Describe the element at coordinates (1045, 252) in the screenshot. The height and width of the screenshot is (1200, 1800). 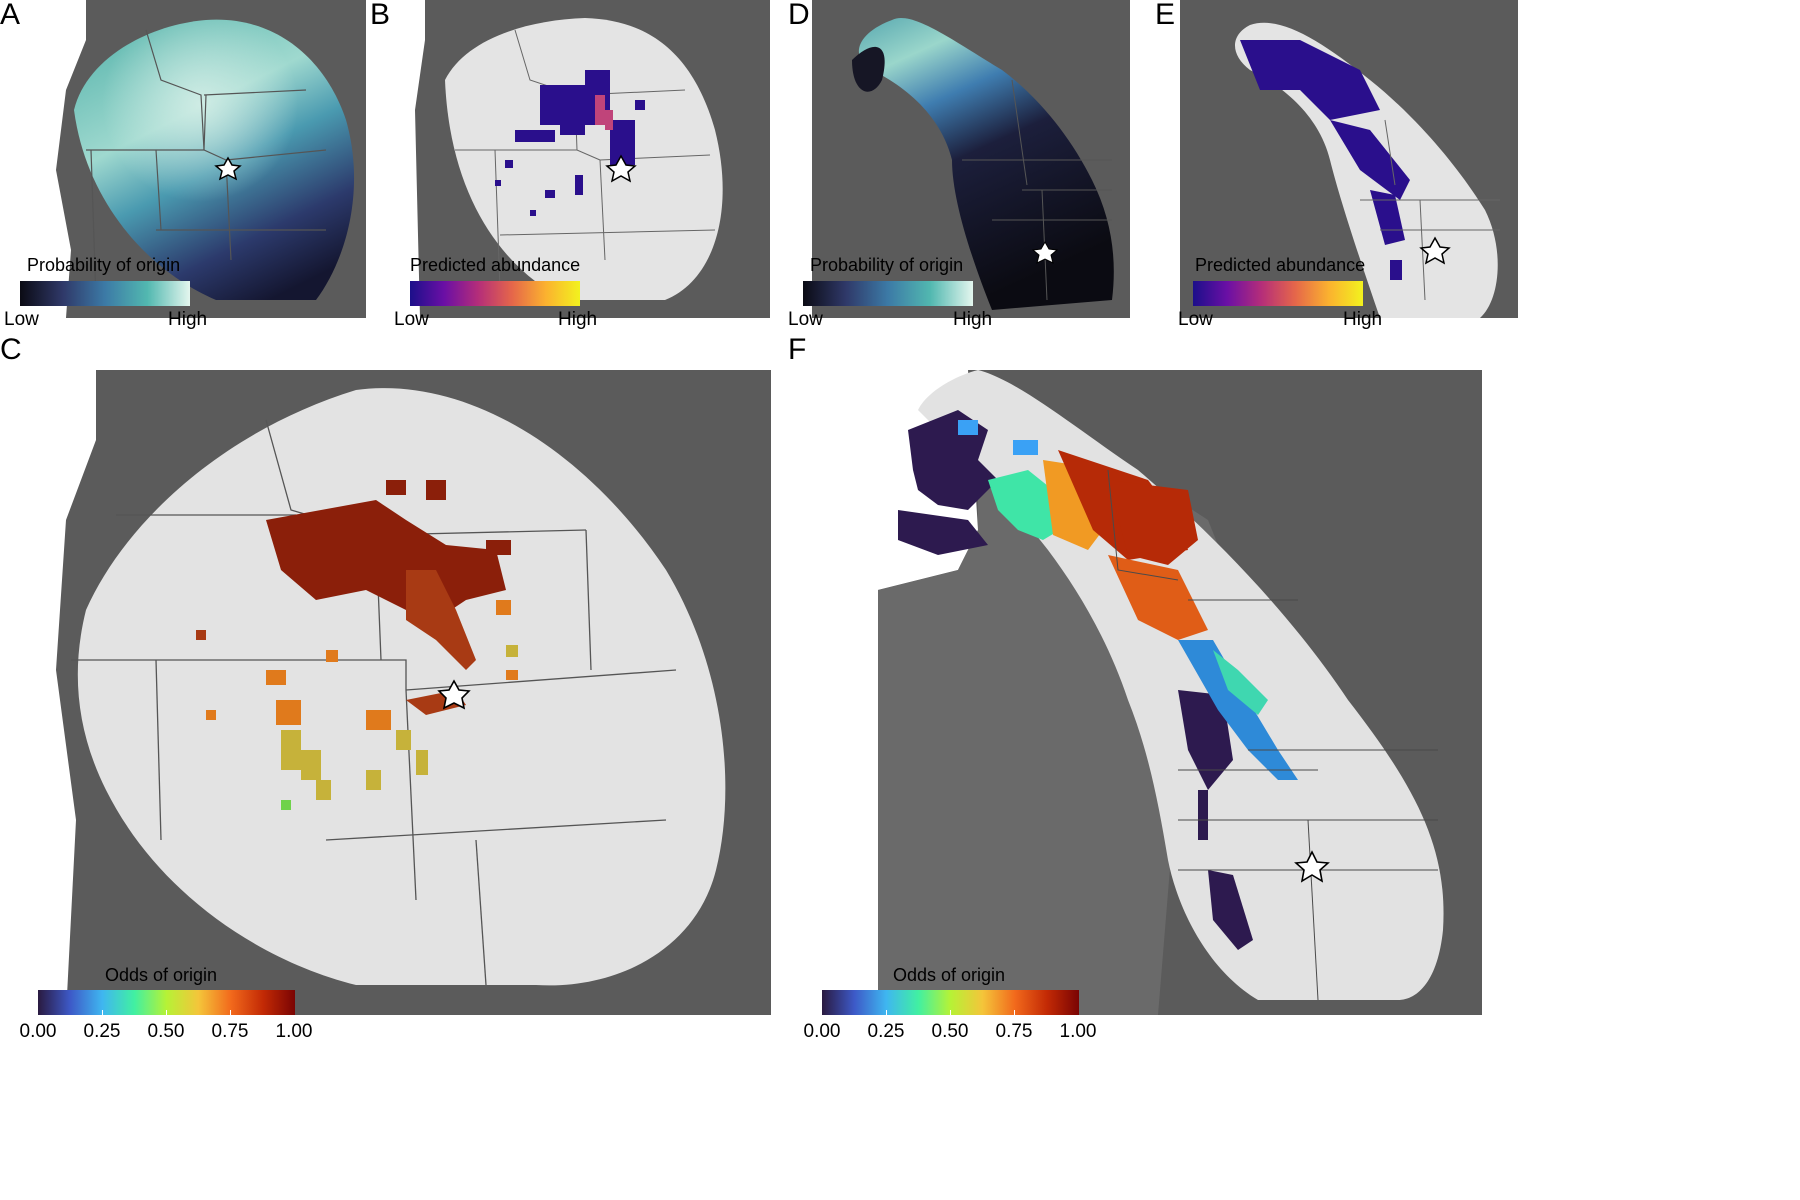
I see `site-star-d` at that location.